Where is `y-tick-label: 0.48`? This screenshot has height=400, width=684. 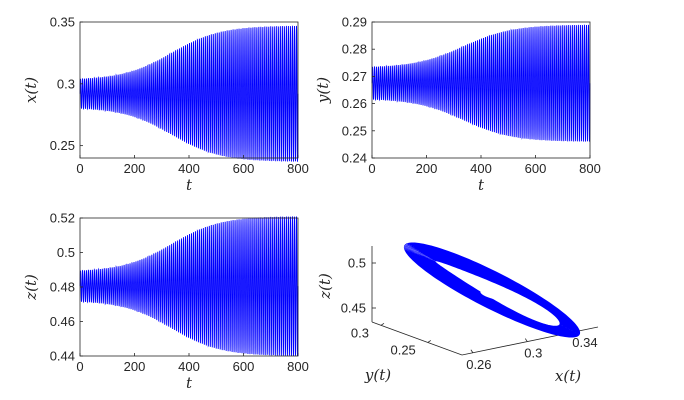
y-tick-label: 0.48 is located at coordinates (62, 287).